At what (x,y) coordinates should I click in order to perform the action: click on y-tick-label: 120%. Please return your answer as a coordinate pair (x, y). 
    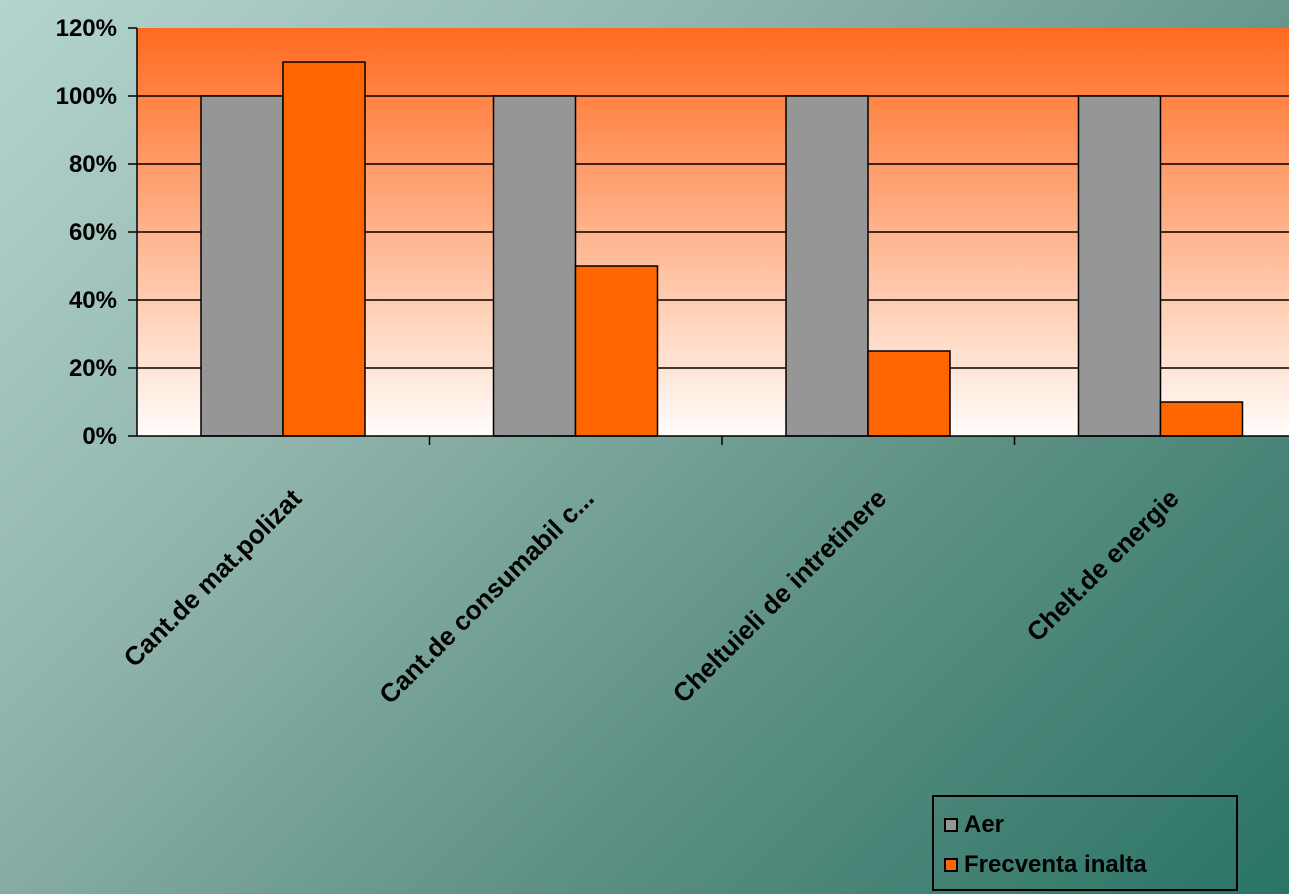
    Looking at the image, I should click on (86, 28).